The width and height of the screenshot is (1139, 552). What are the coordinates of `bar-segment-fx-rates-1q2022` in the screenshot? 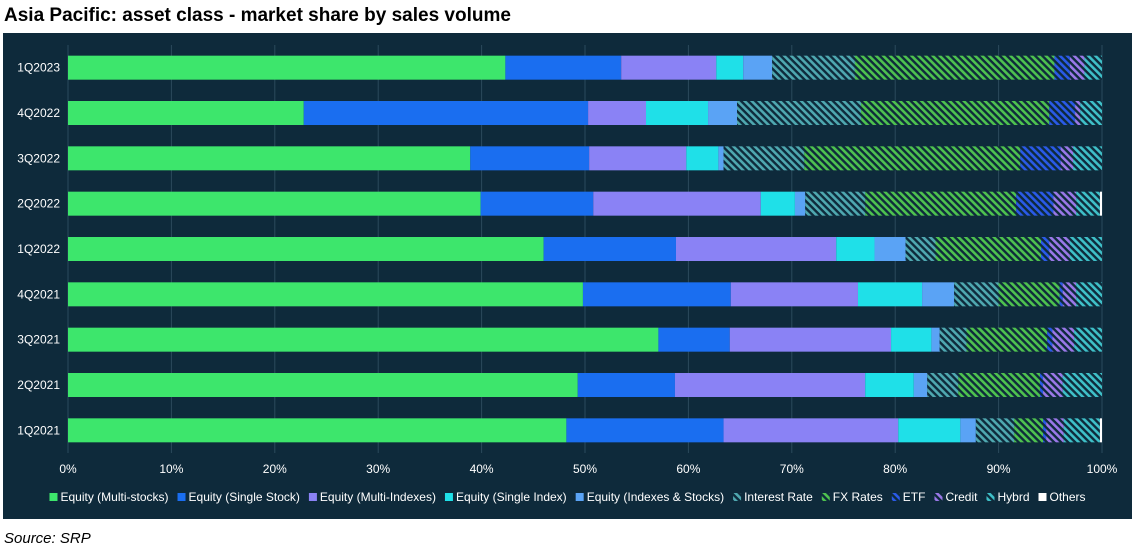 It's located at (988, 249).